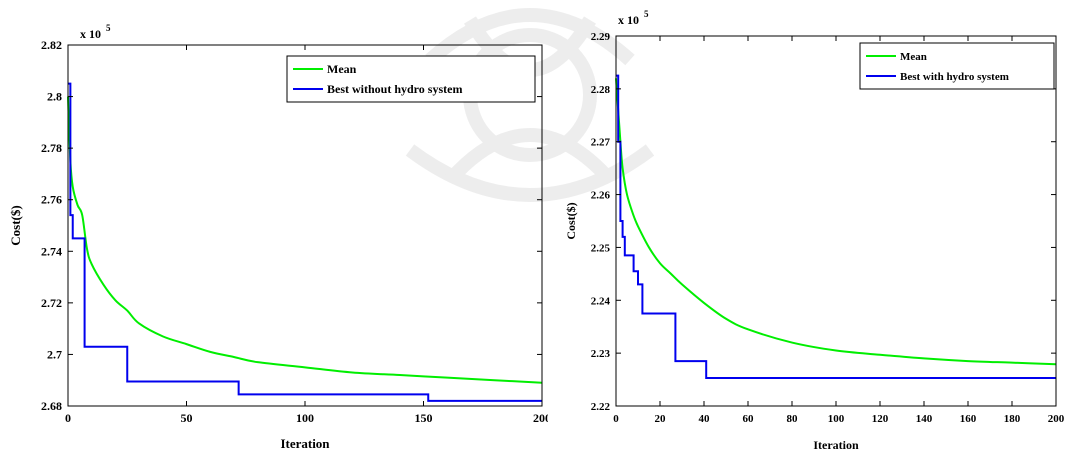 Image resolution: width=1066 pixels, height=458 pixels. What do you see at coordinates (394, 89) in the screenshot?
I see `legend-label-best: Best without hydro system` at bounding box center [394, 89].